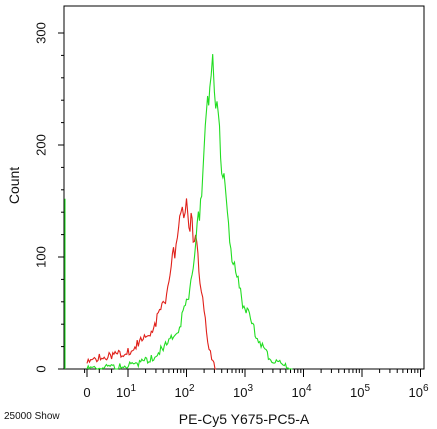 Image resolution: width=437 pixels, height=429 pixels. Describe the element at coordinates (86, 392) in the screenshot. I see `x-tick-label: 0` at that location.